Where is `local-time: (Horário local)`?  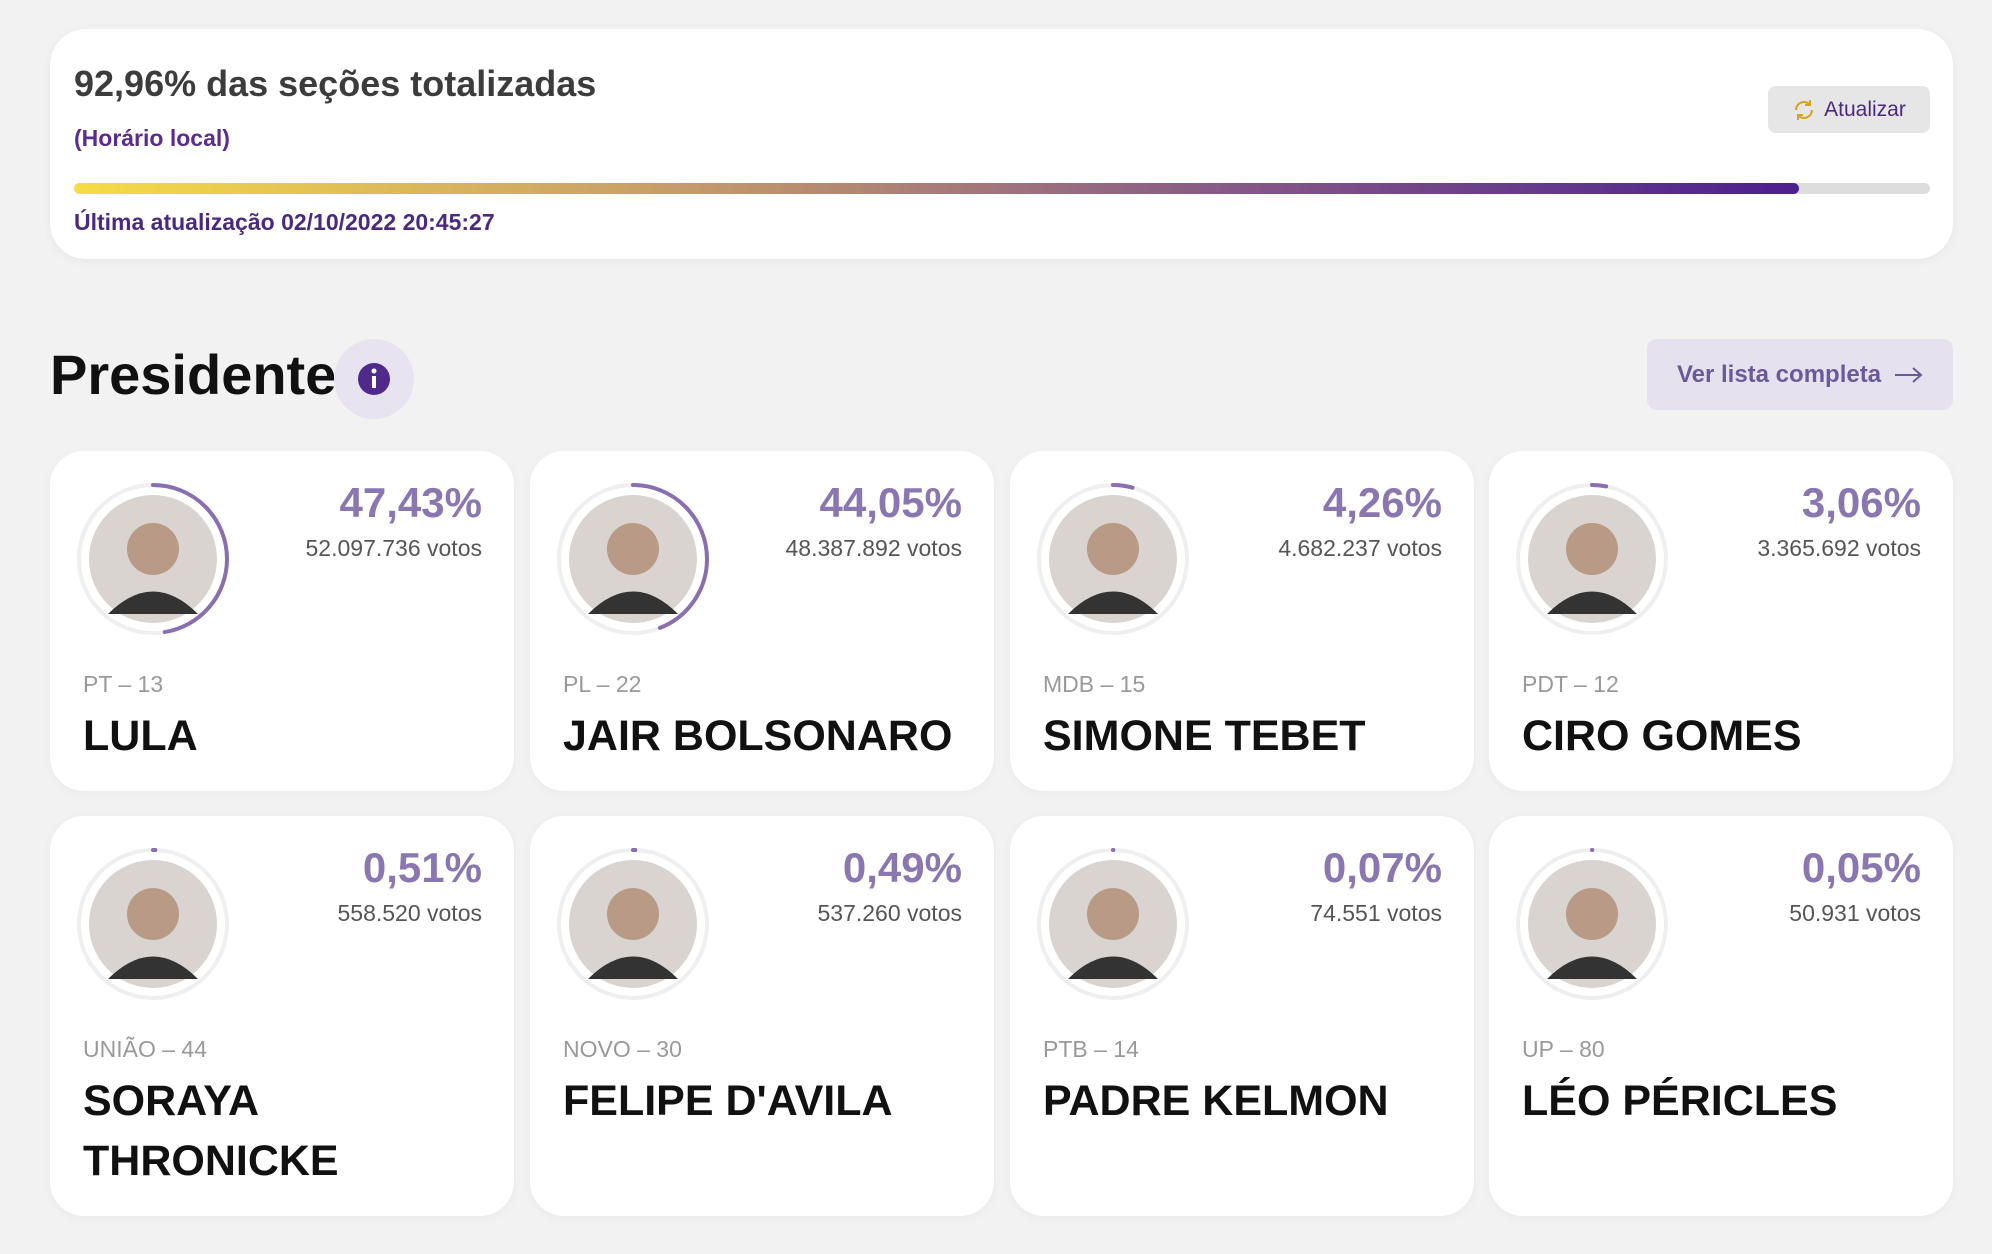
local-time: (Horário local) is located at coordinates (152, 138).